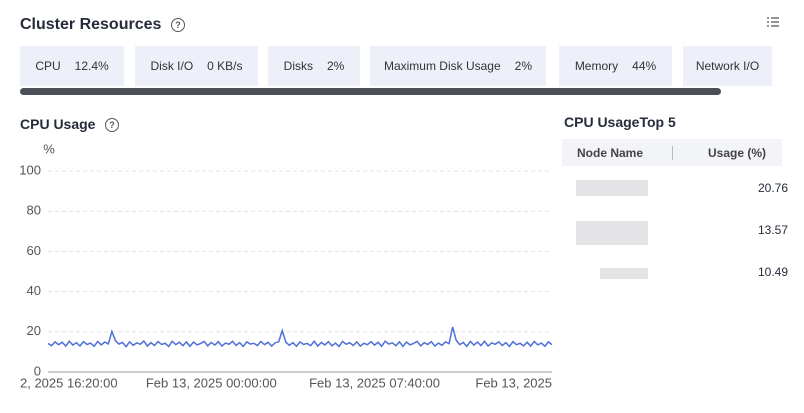 Image resolution: width=804 pixels, height=413 pixels. What do you see at coordinates (442, 66) in the screenshot?
I see `metric-label: Maximum Disk Usage` at bounding box center [442, 66].